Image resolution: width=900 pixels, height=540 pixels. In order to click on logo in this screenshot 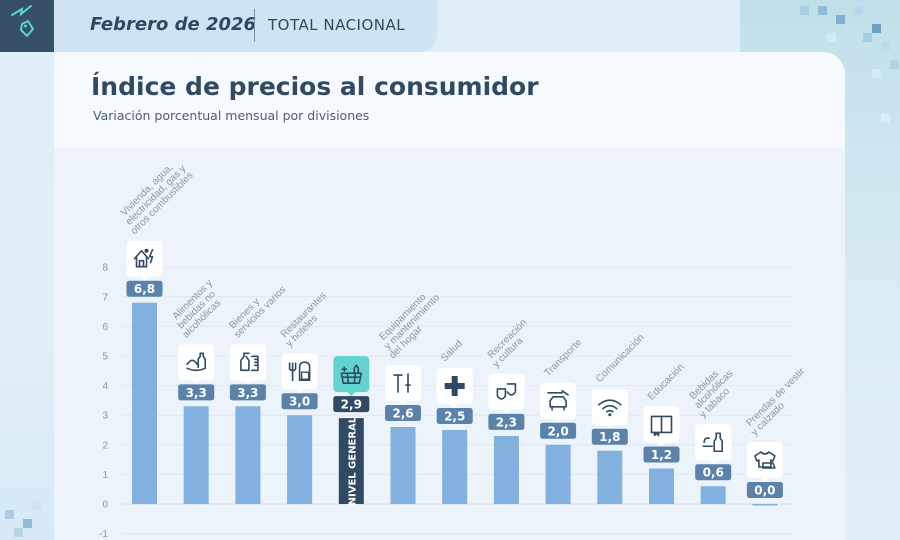, I will do `click(27, 26)`.